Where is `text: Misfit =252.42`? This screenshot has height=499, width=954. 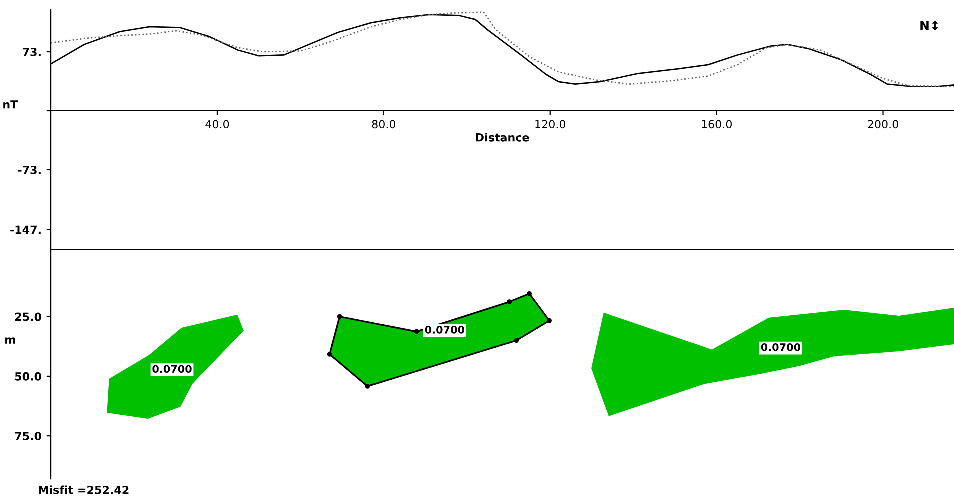
text: Misfit =252.42 is located at coordinates (84, 490).